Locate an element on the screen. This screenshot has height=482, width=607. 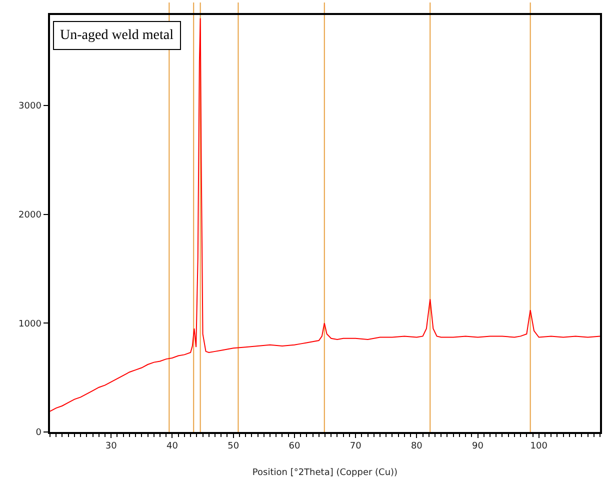
x-tick-label: 40 is located at coordinates (172, 447).